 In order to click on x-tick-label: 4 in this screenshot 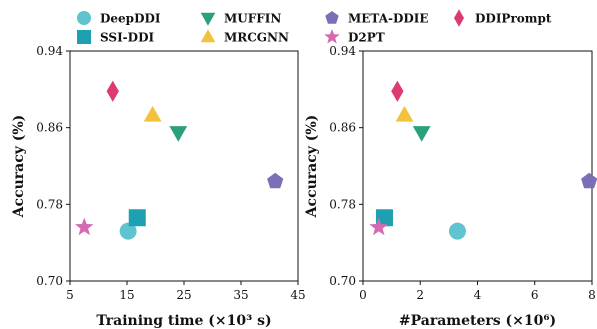, I will do `click(478, 295)`.